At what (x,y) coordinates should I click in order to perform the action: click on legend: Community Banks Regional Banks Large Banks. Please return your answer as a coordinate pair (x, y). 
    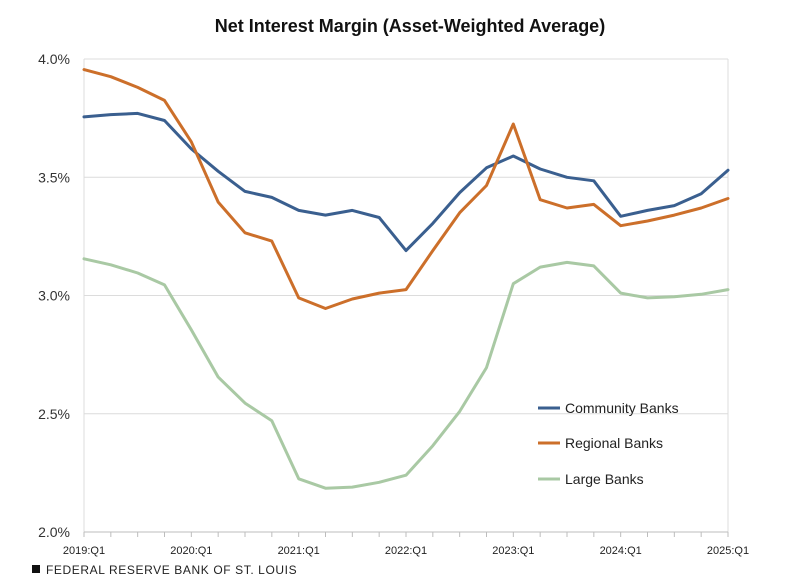
    Looking at the image, I should click on (608, 443).